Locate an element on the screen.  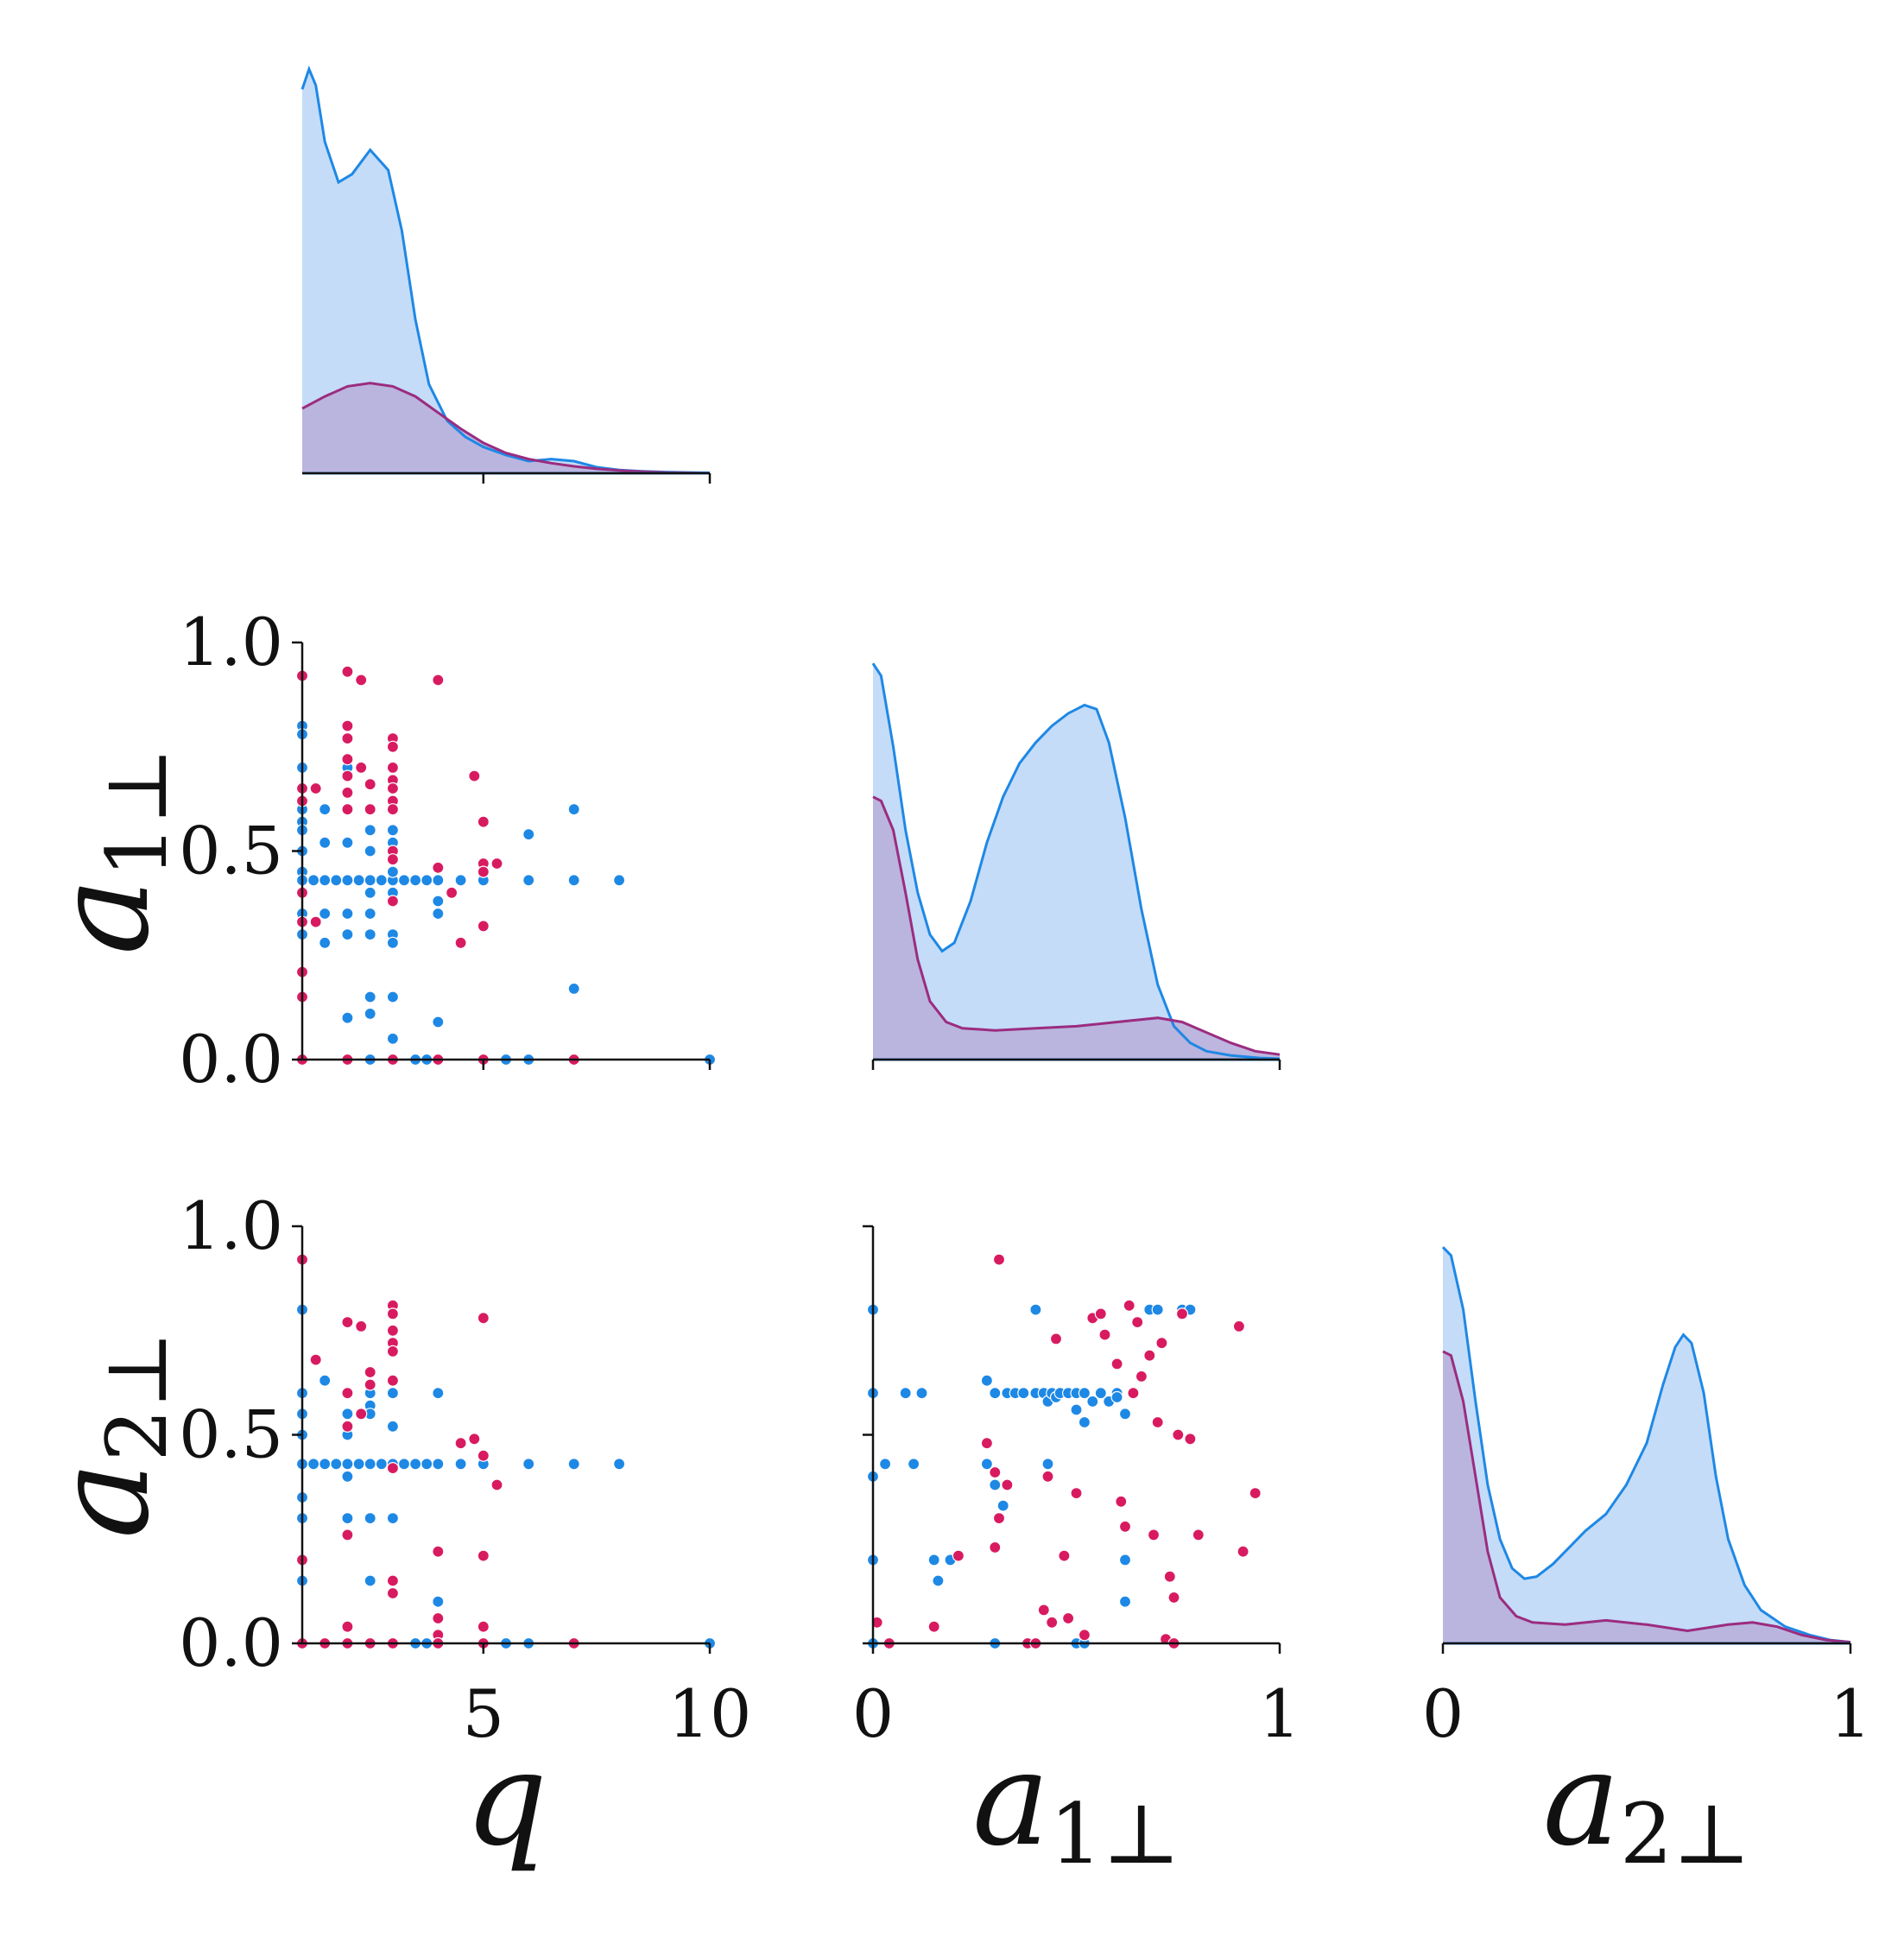
y-tick-label: 0.0 is located at coordinates (231, 1059).